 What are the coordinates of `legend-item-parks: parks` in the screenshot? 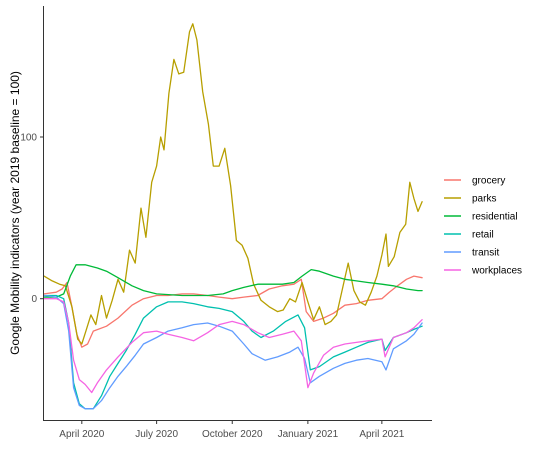 It's located at (470, 199).